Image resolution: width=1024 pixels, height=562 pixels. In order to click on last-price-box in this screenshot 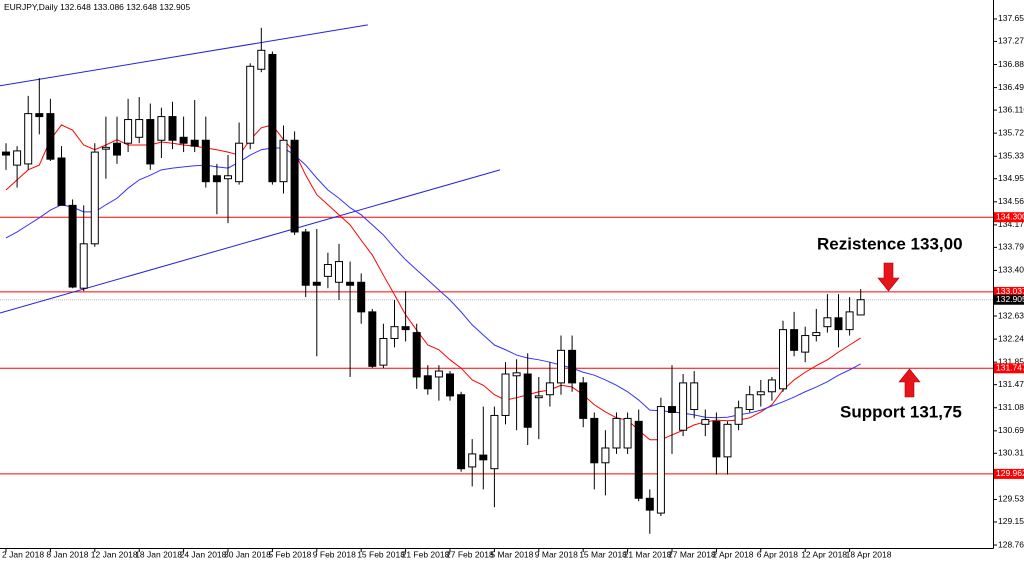, I will do `click(1009, 299)`.